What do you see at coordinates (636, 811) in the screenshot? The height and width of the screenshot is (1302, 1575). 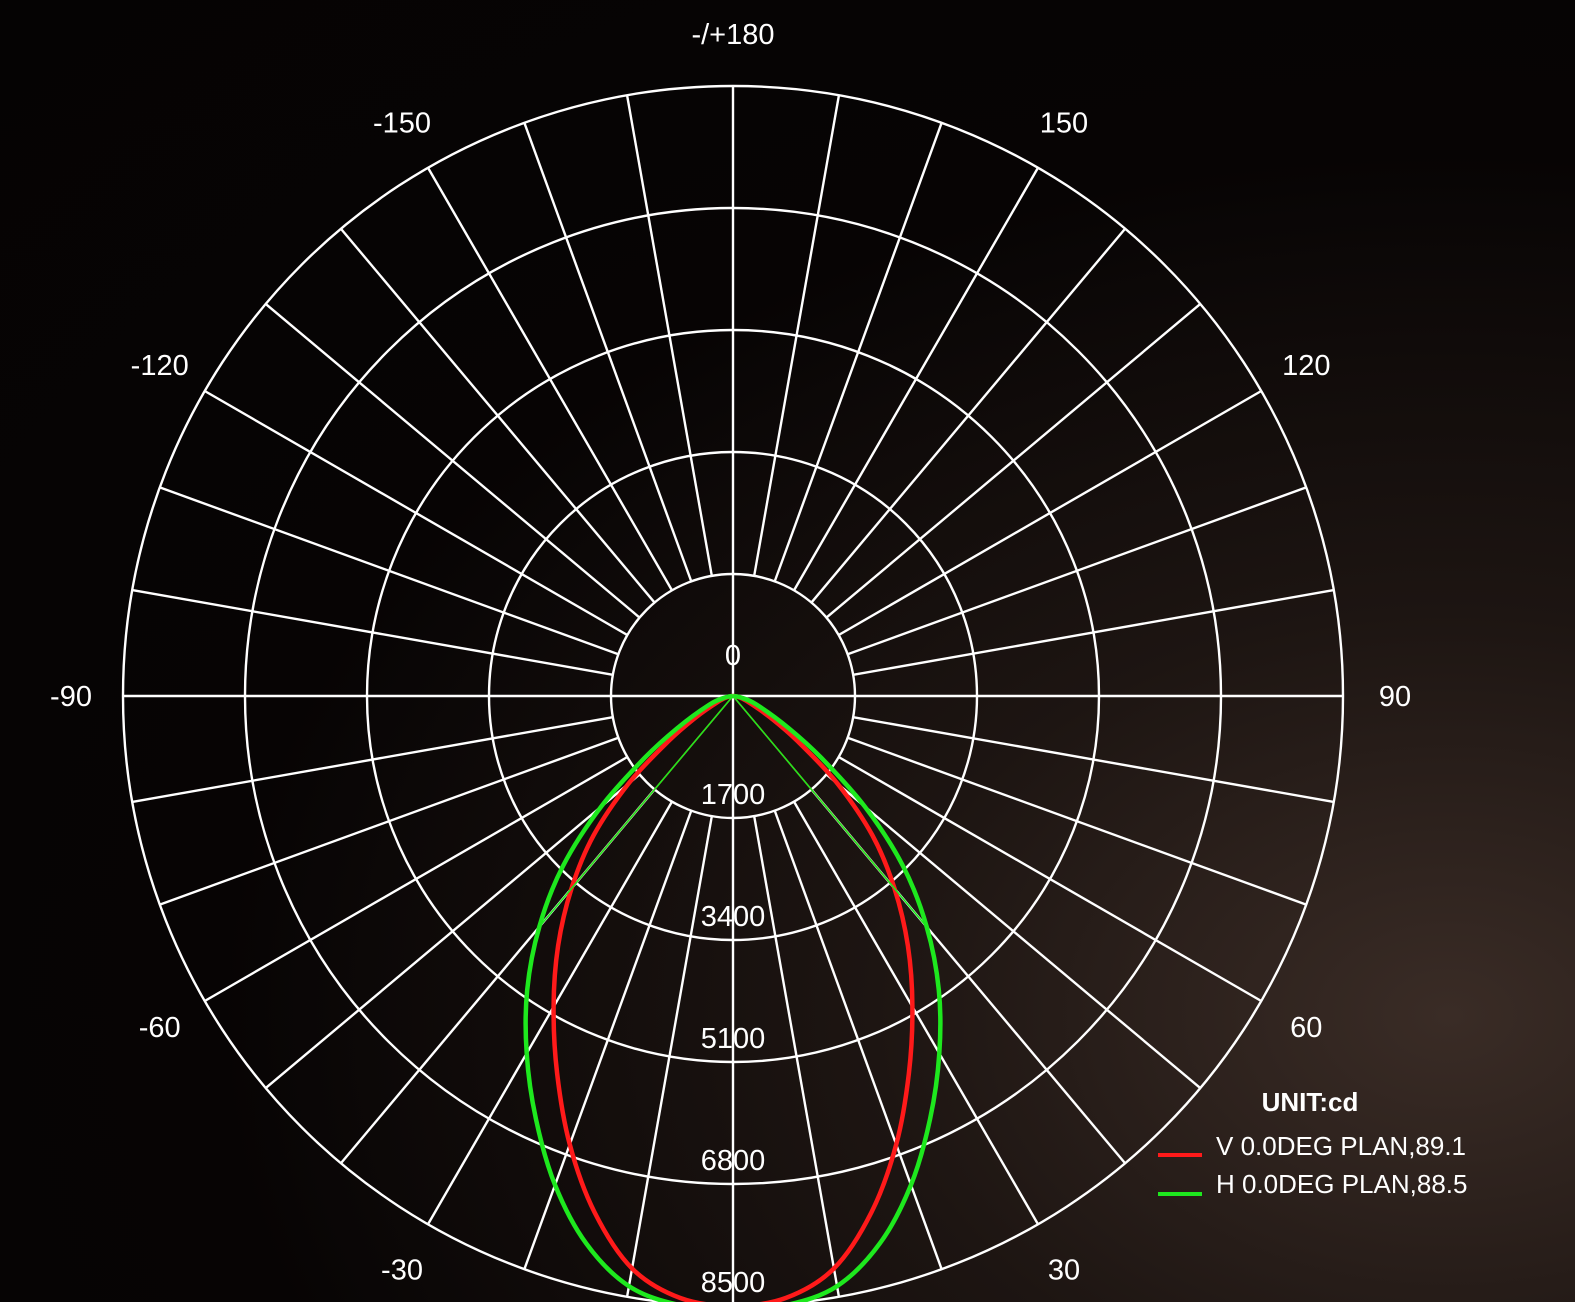 I see `series-ray-h--40` at bounding box center [636, 811].